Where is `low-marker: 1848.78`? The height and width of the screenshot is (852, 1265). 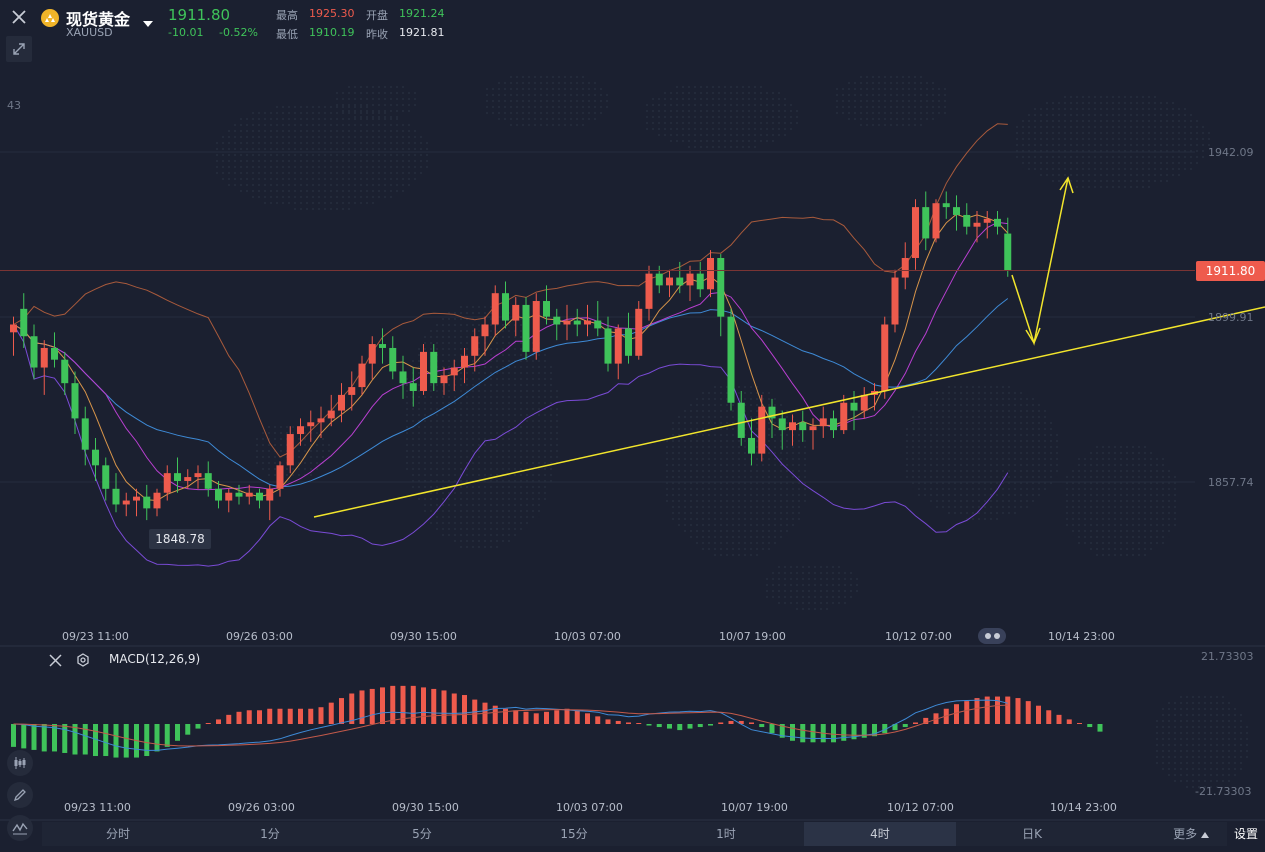 low-marker: 1848.78 is located at coordinates (180, 539).